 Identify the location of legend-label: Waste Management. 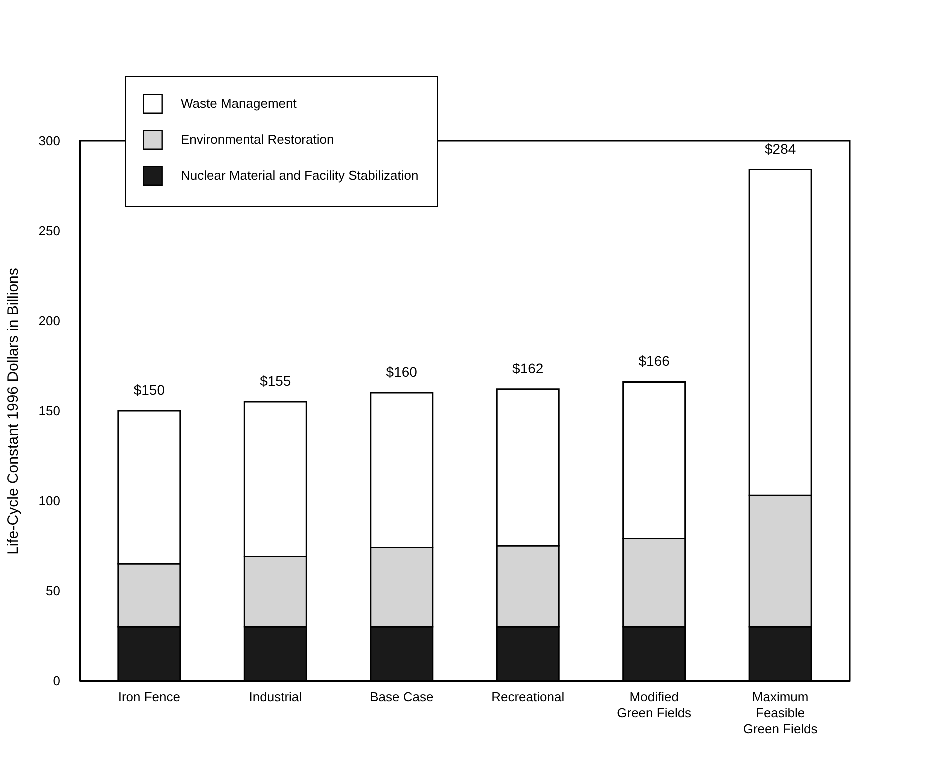
(239, 103).